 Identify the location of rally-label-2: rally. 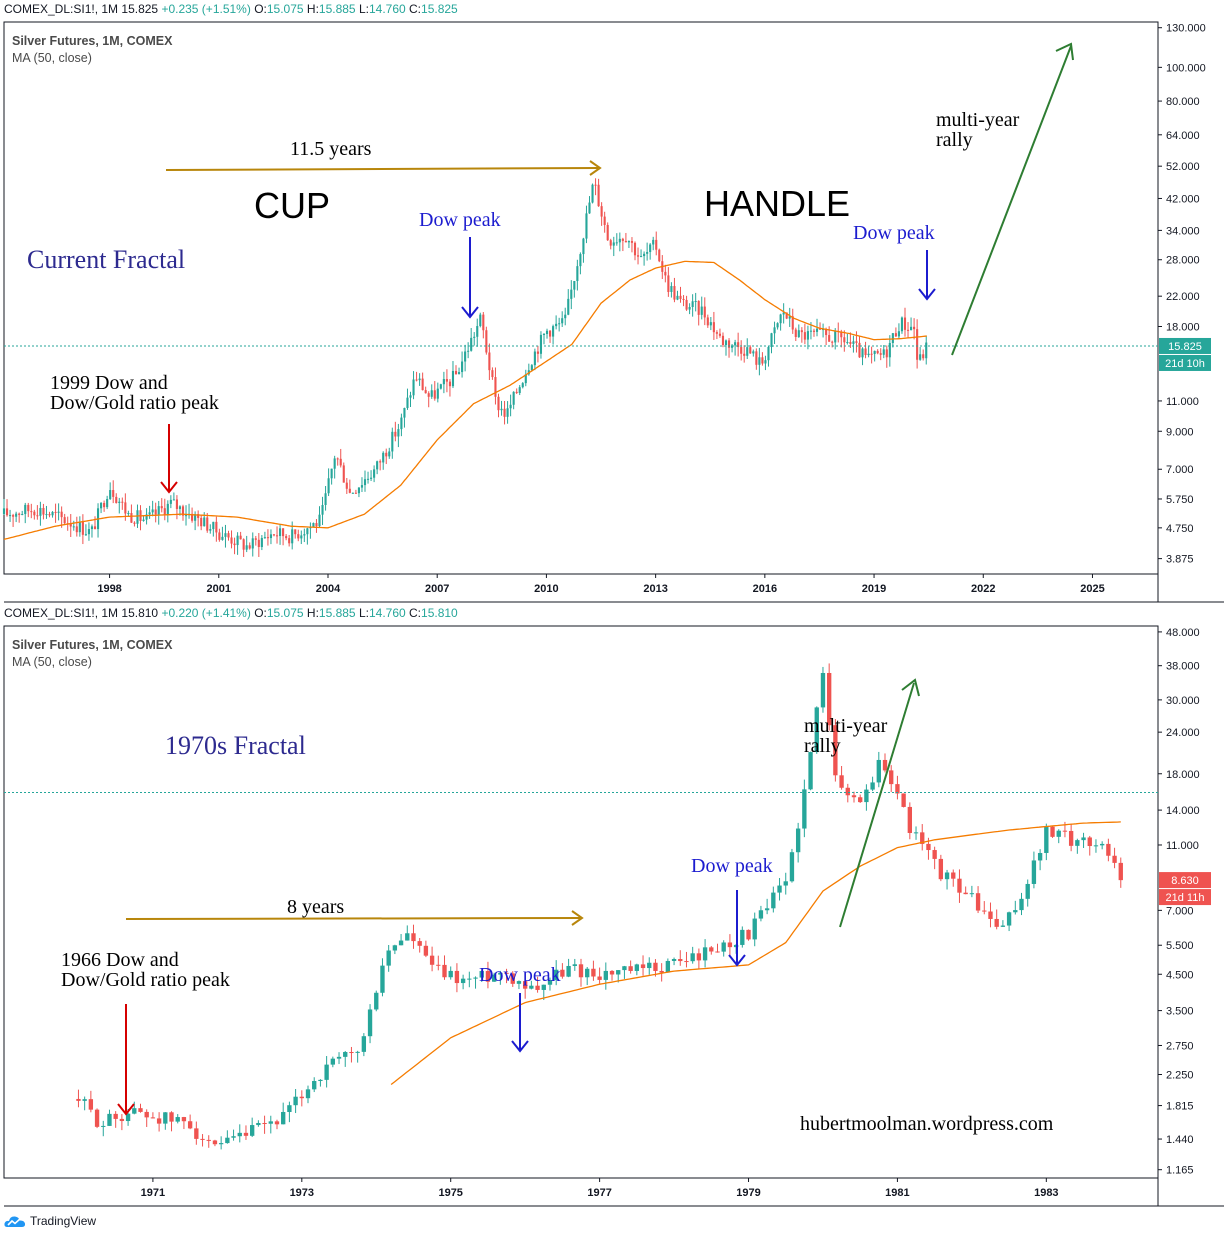
(822, 746).